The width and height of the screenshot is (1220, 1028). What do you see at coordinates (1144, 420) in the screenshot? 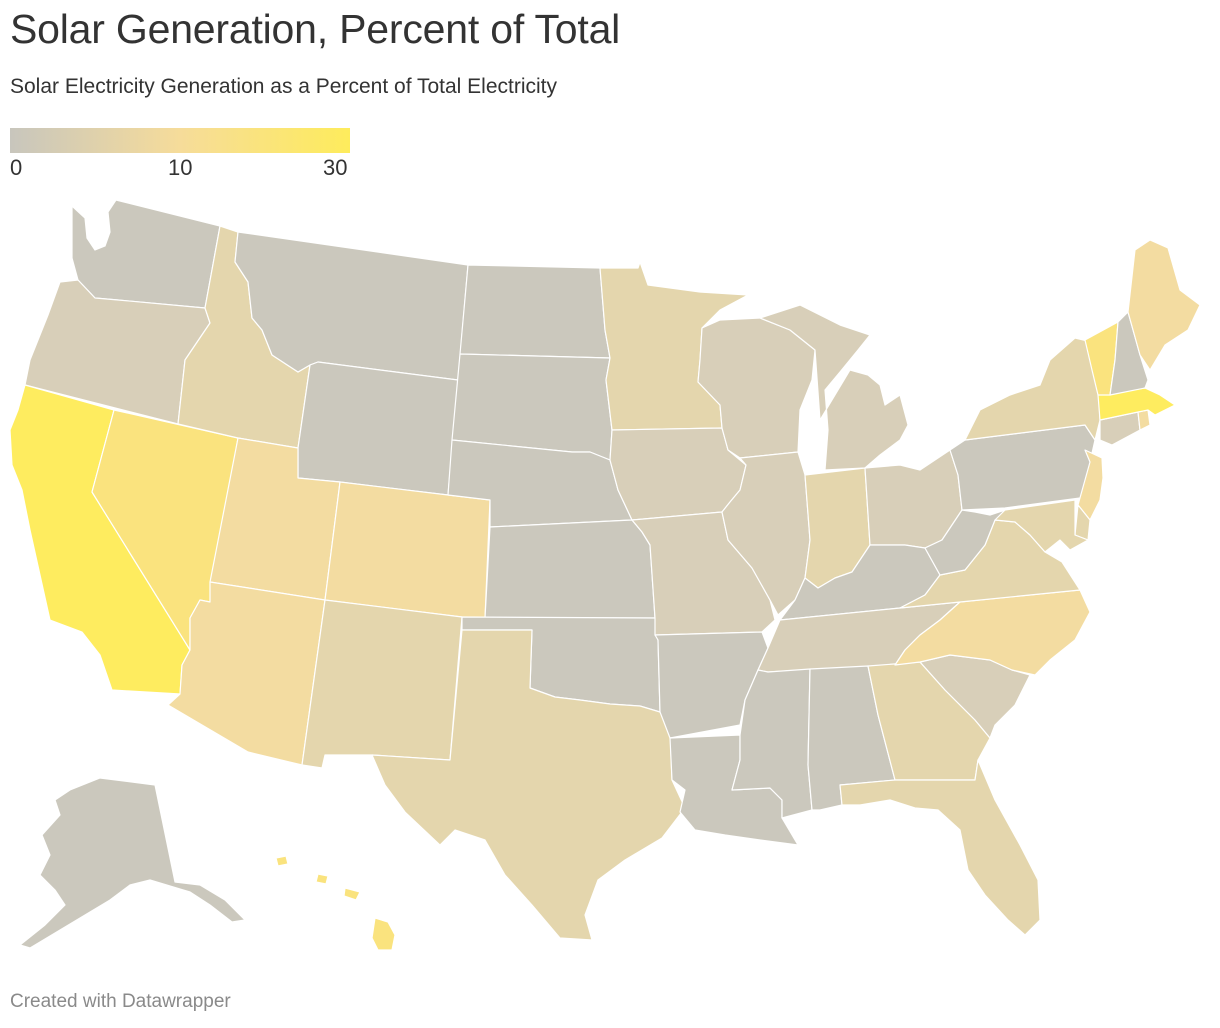
I see `state-rhode-island` at bounding box center [1144, 420].